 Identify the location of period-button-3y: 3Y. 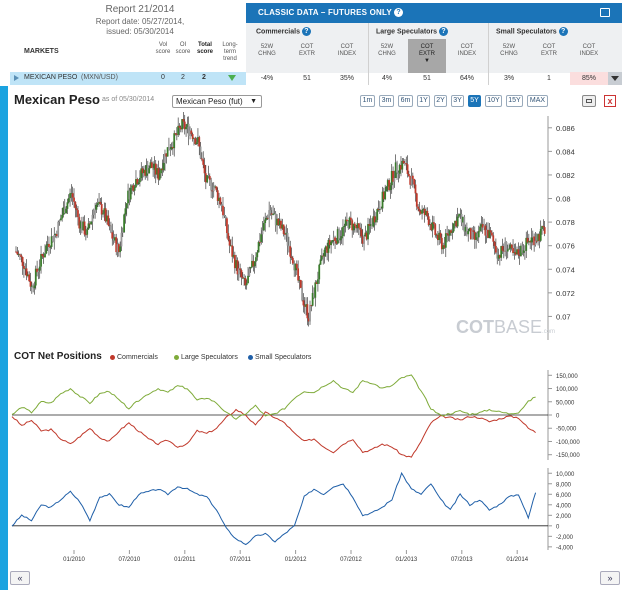
(457, 101).